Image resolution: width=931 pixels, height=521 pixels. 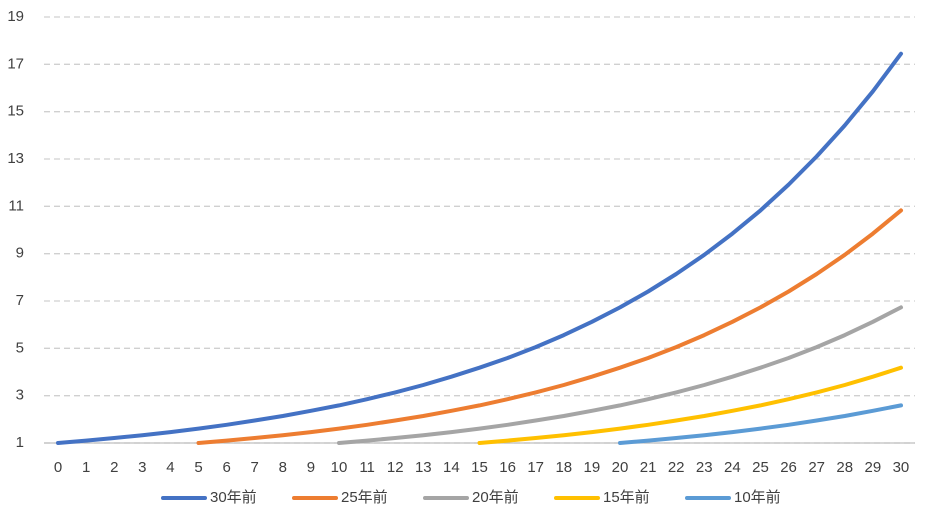 What do you see at coordinates (479, 467) in the screenshot?
I see `x-tick-label: 15` at bounding box center [479, 467].